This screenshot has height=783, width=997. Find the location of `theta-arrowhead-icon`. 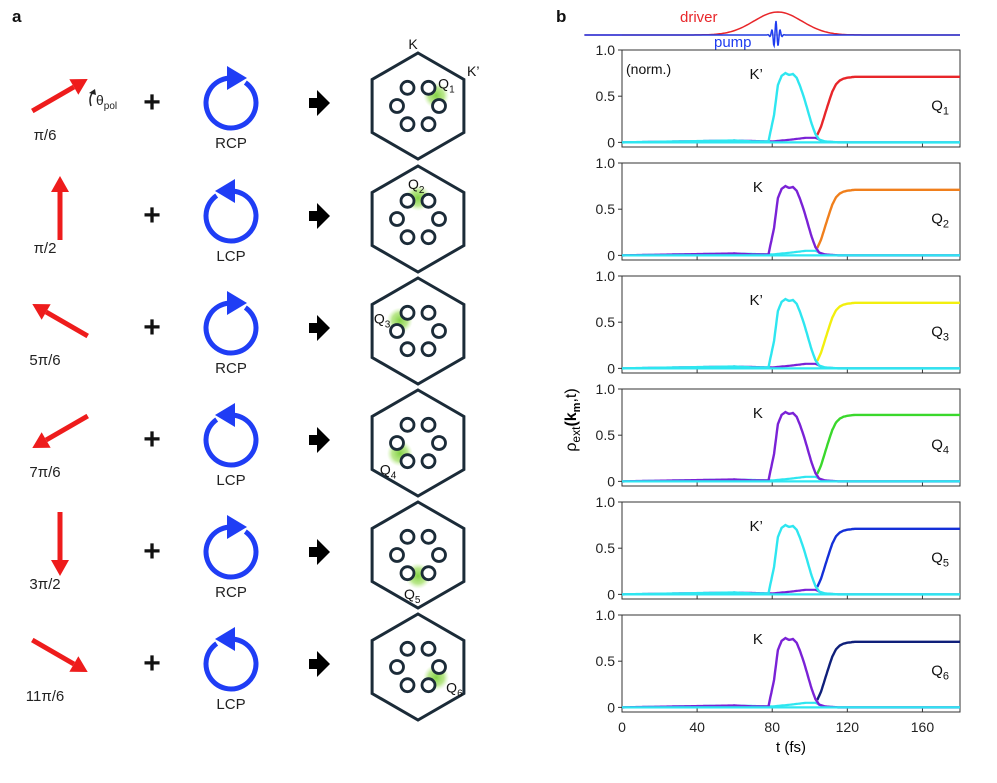

theta-arrowhead-icon is located at coordinates (92, 92).